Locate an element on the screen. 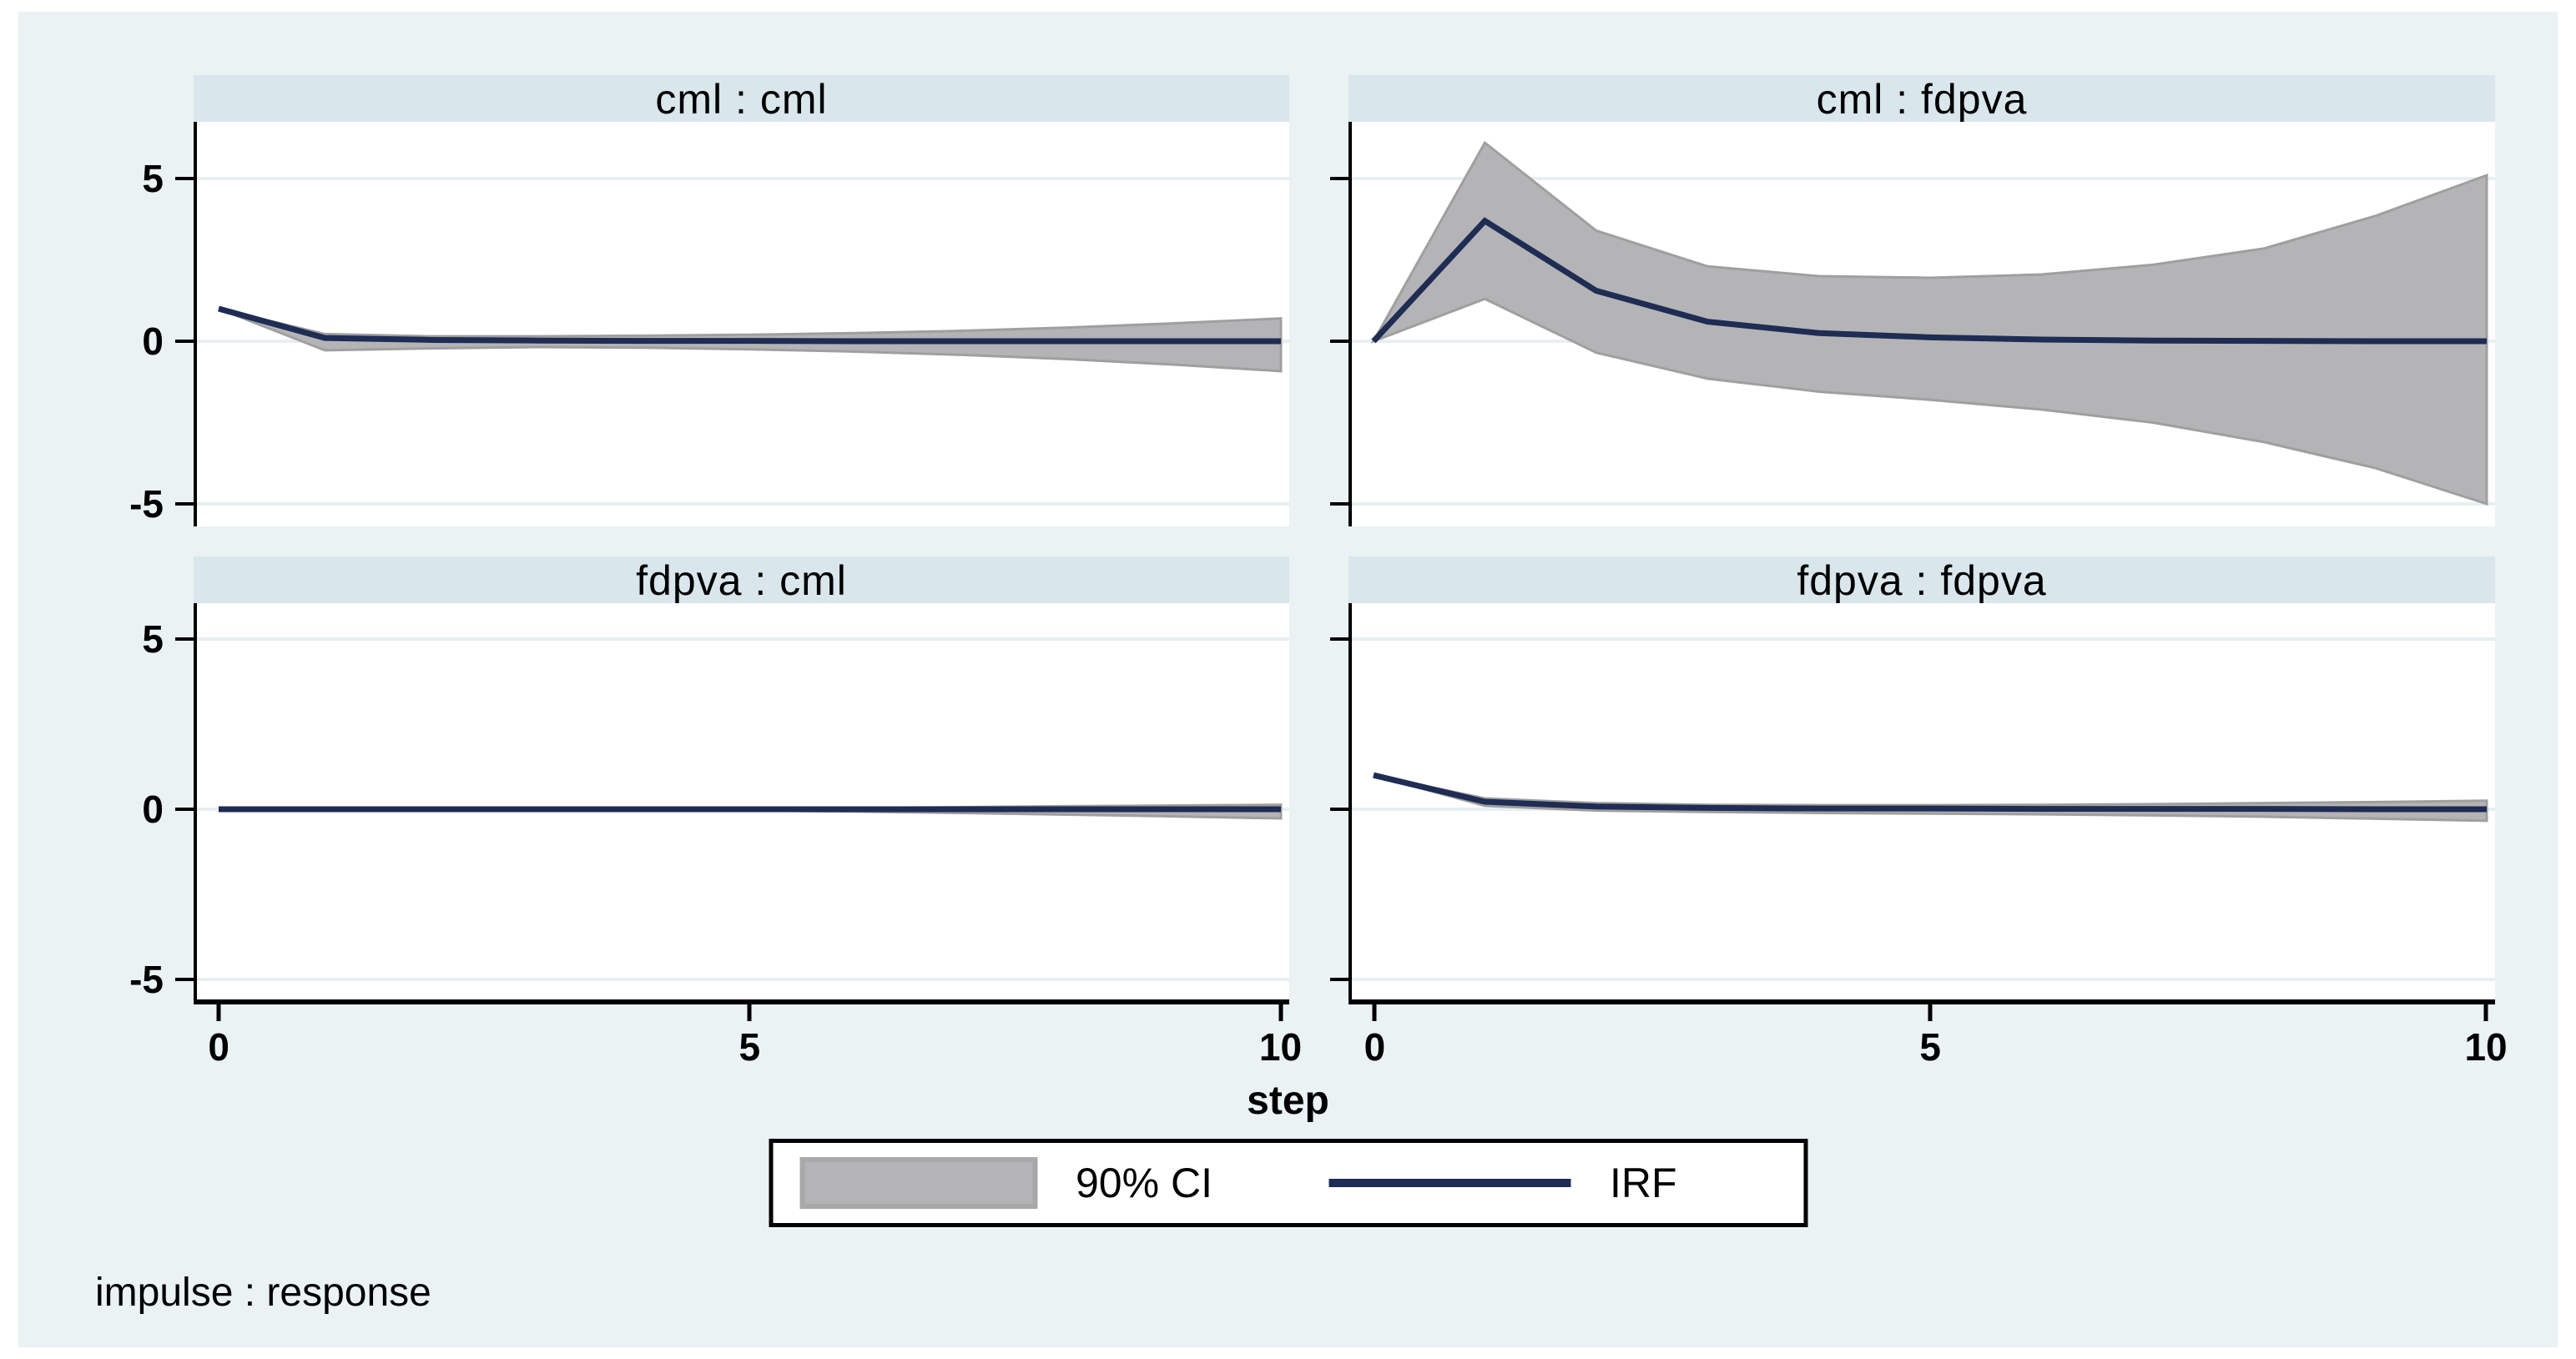 The image size is (2576, 1359). irf-line-swatch is located at coordinates (1449, 1183).